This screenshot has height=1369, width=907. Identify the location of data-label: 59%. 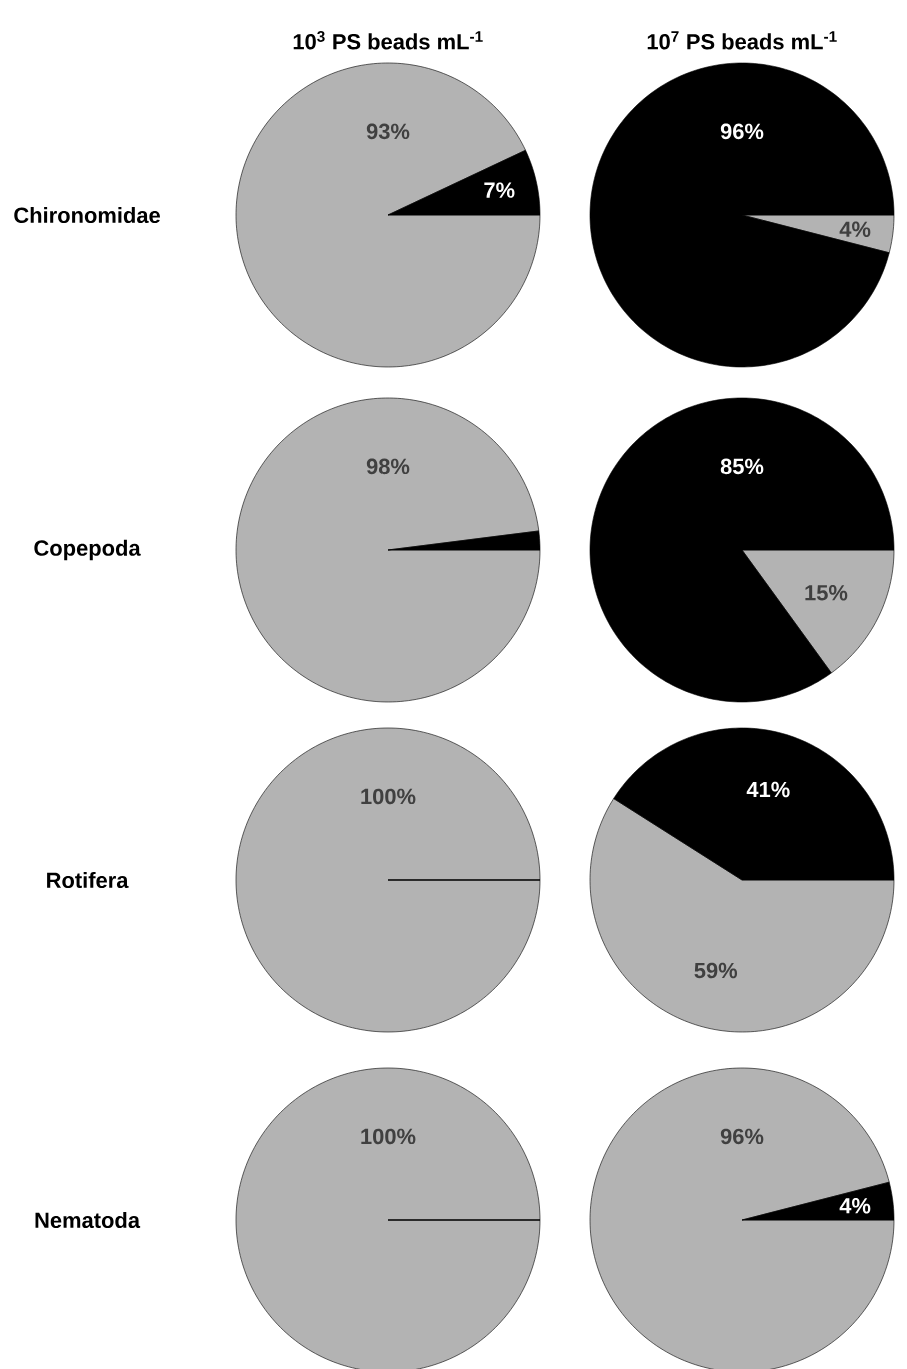
(716, 970).